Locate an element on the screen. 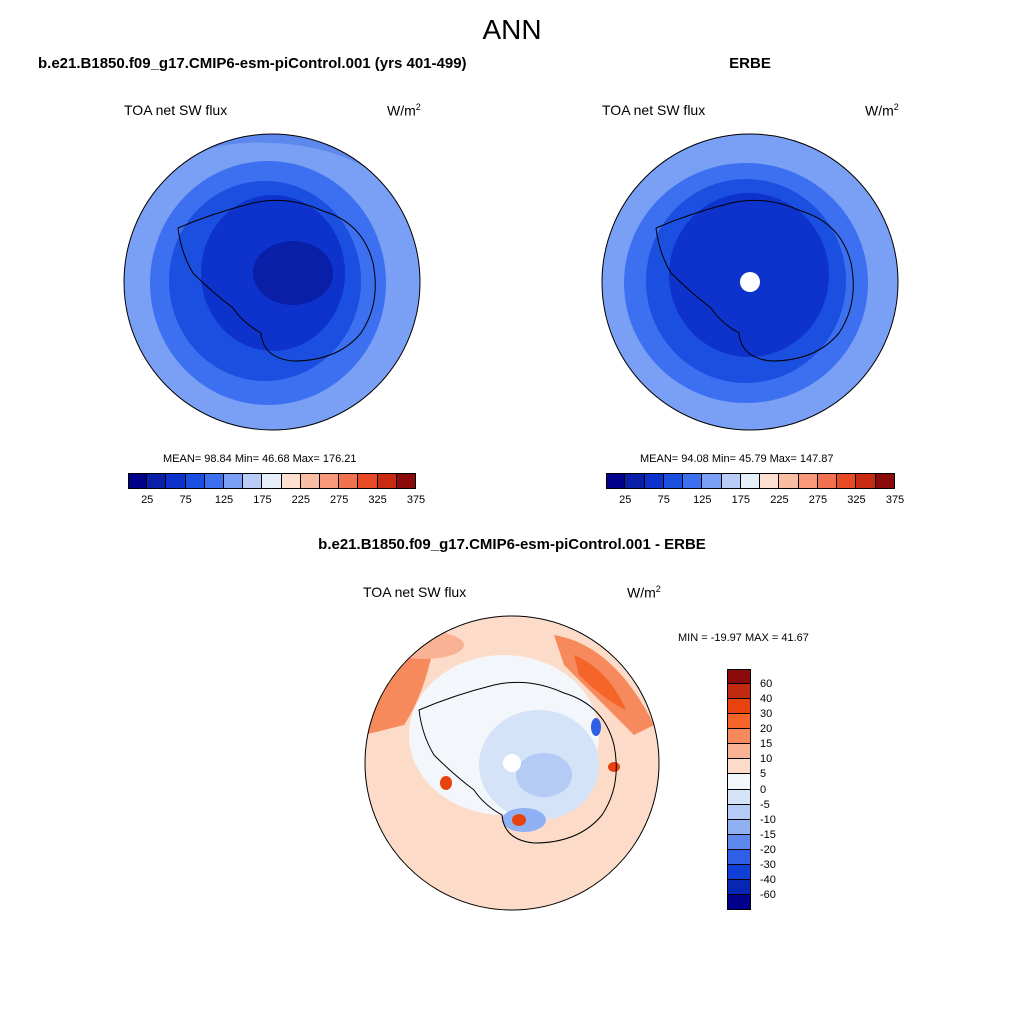 This screenshot has width=1024, height=1024. case-variable-label: TOA net SW flux is located at coordinates (176, 110).